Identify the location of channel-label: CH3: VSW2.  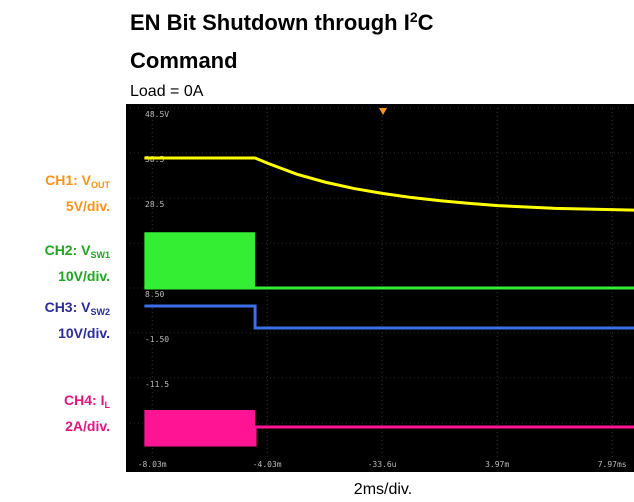
(77, 308).